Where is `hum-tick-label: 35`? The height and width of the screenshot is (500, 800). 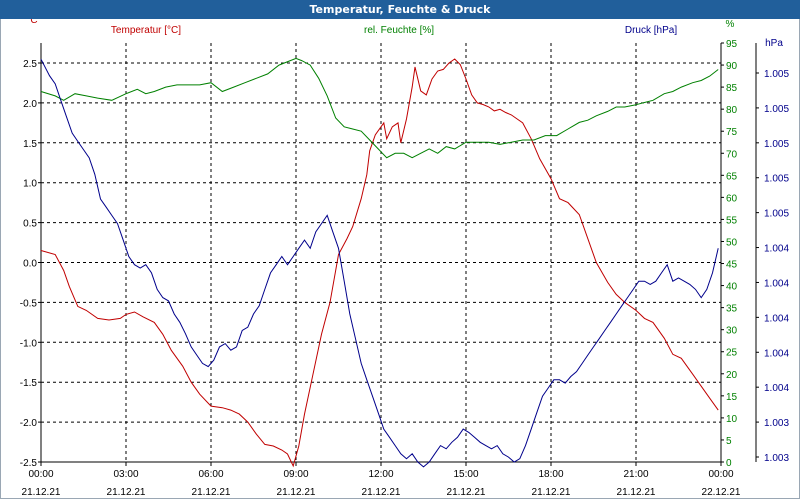 hum-tick-label: 35 is located at coordinates (732, 309).